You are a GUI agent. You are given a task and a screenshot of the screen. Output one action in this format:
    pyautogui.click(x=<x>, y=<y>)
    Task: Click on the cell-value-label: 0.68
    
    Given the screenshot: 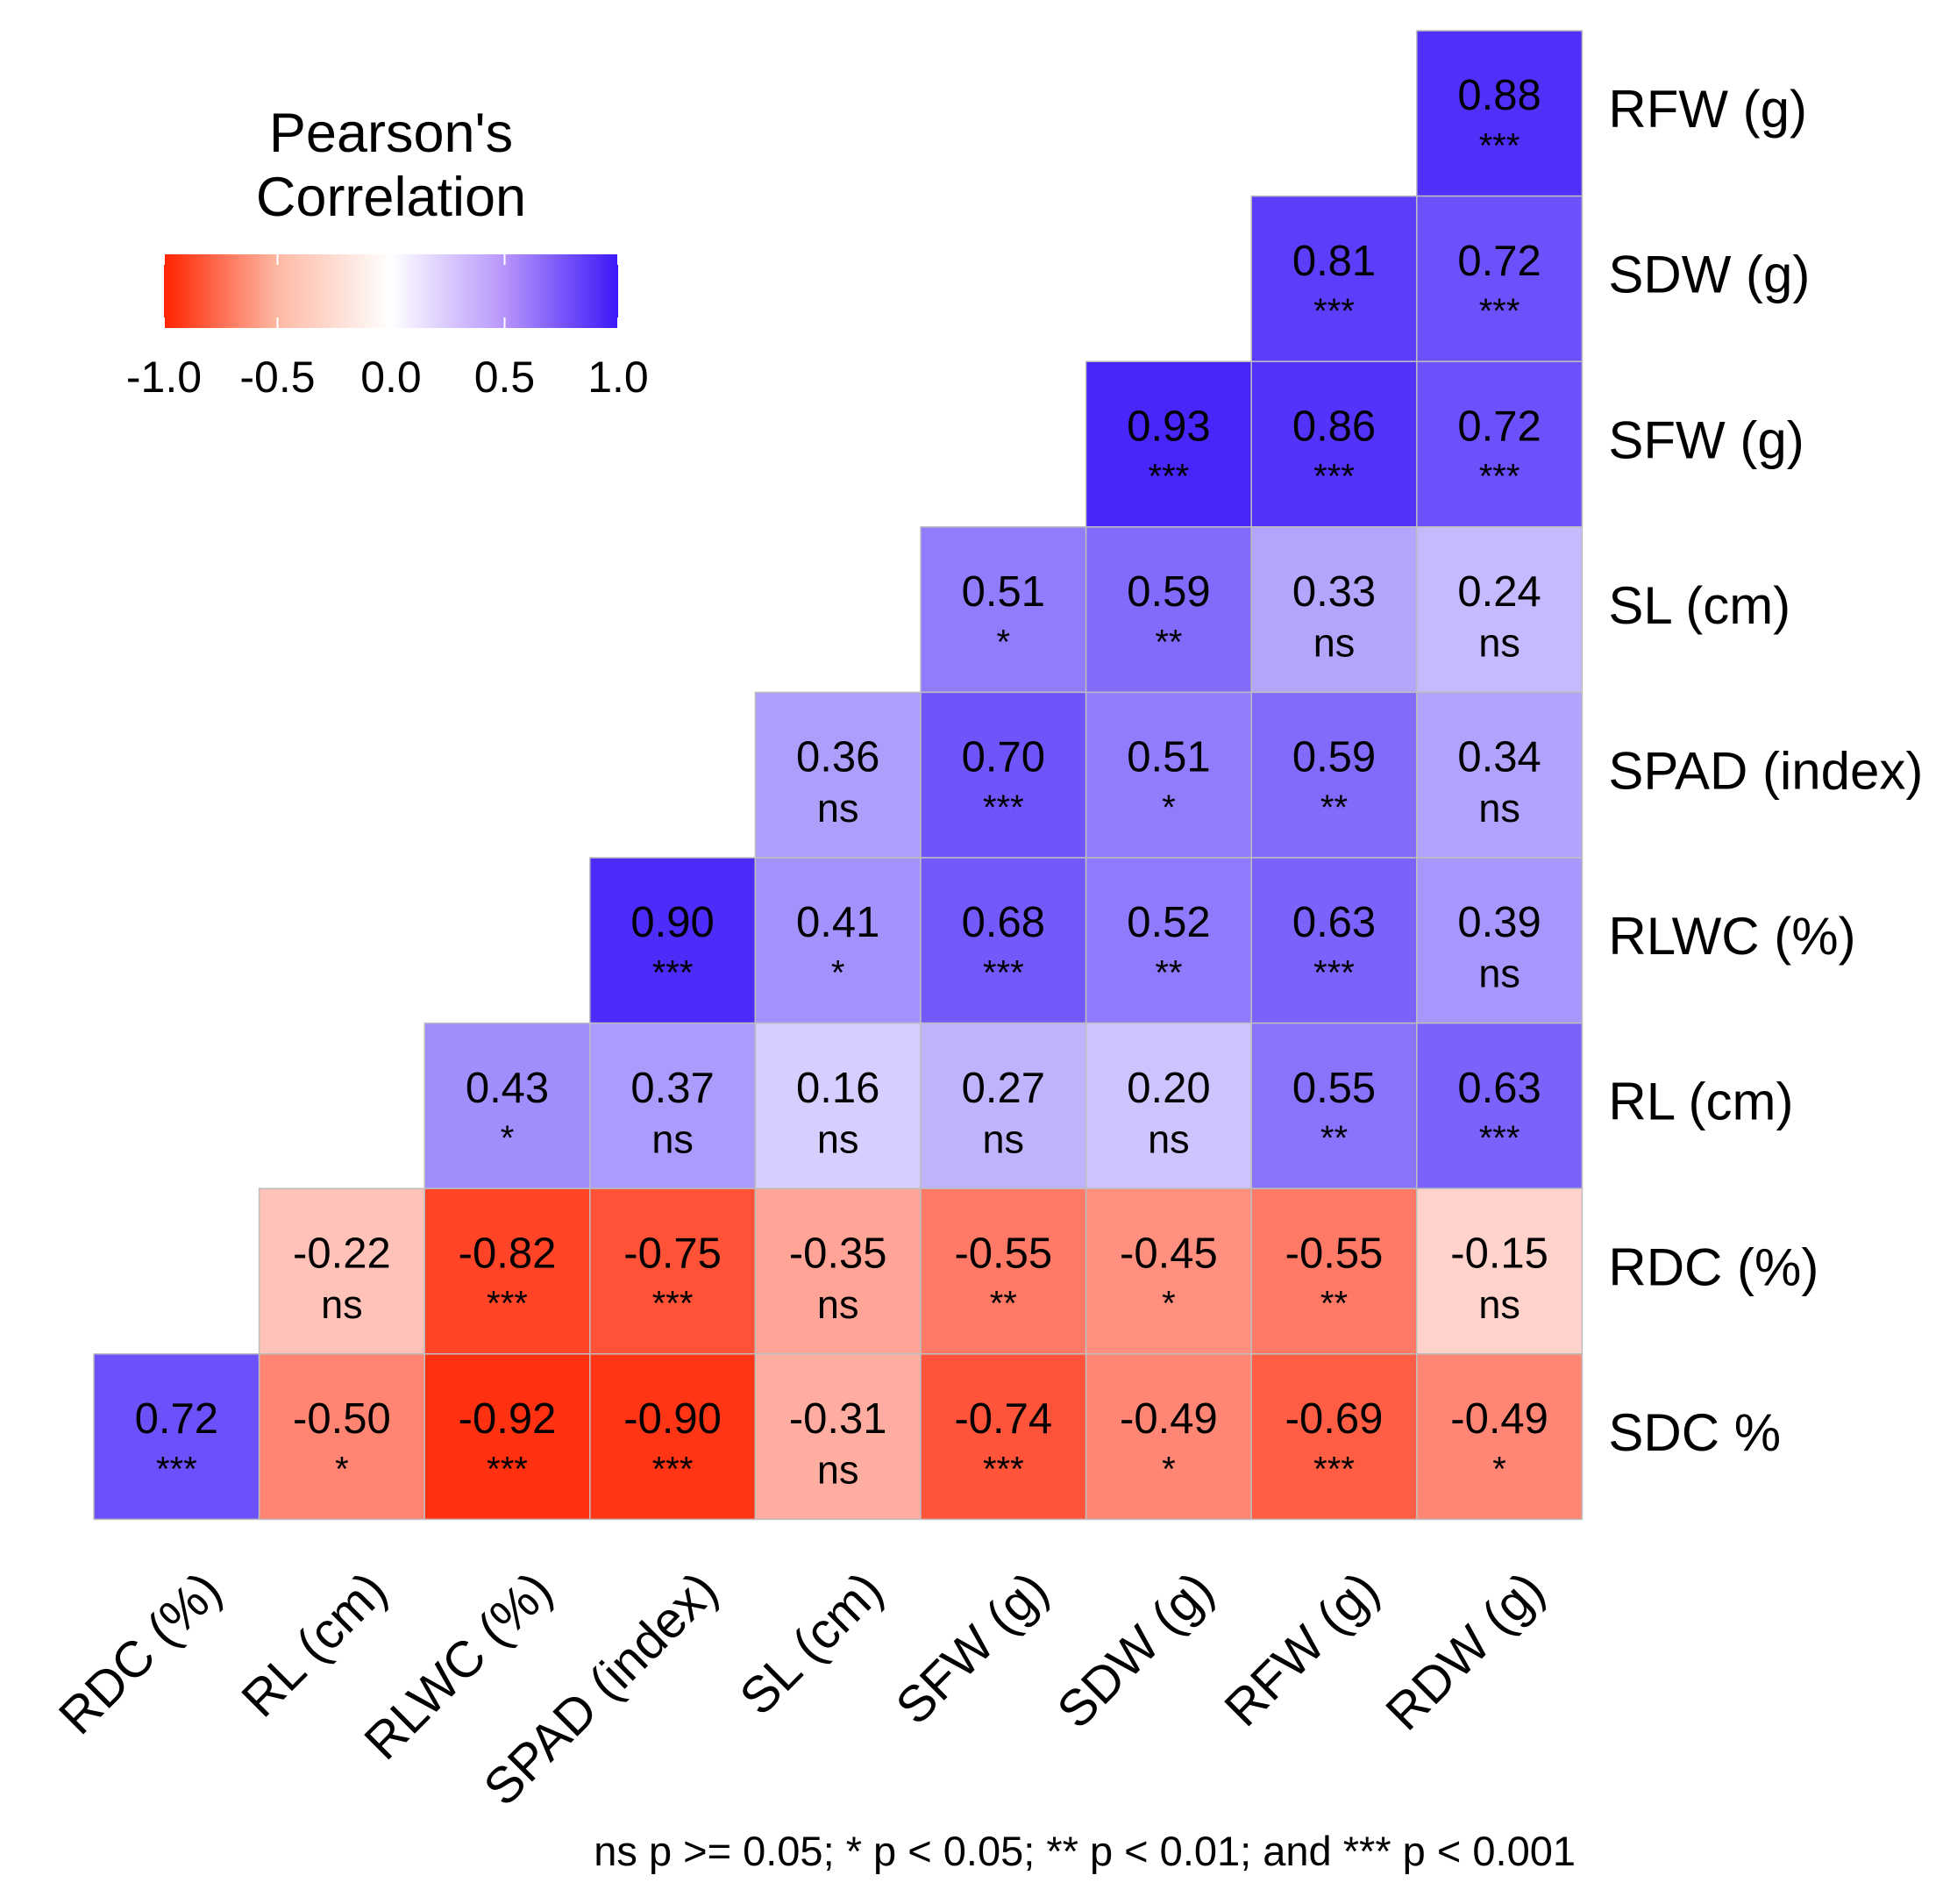 What is the action you would take?
    pyautogui.click(x=1004, y=922)
    